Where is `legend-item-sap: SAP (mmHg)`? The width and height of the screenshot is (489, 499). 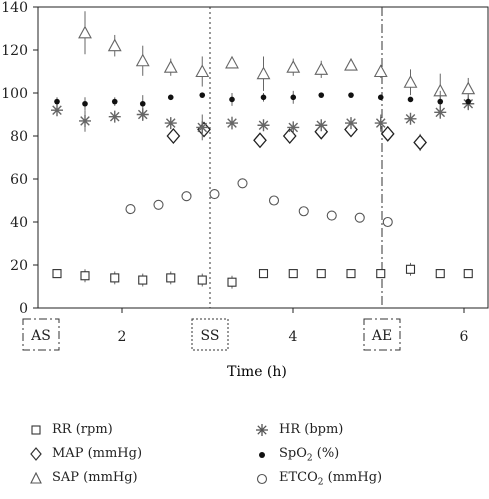
legend-item-sap: SAP (mmHg) is located at coordinates (84, 477).